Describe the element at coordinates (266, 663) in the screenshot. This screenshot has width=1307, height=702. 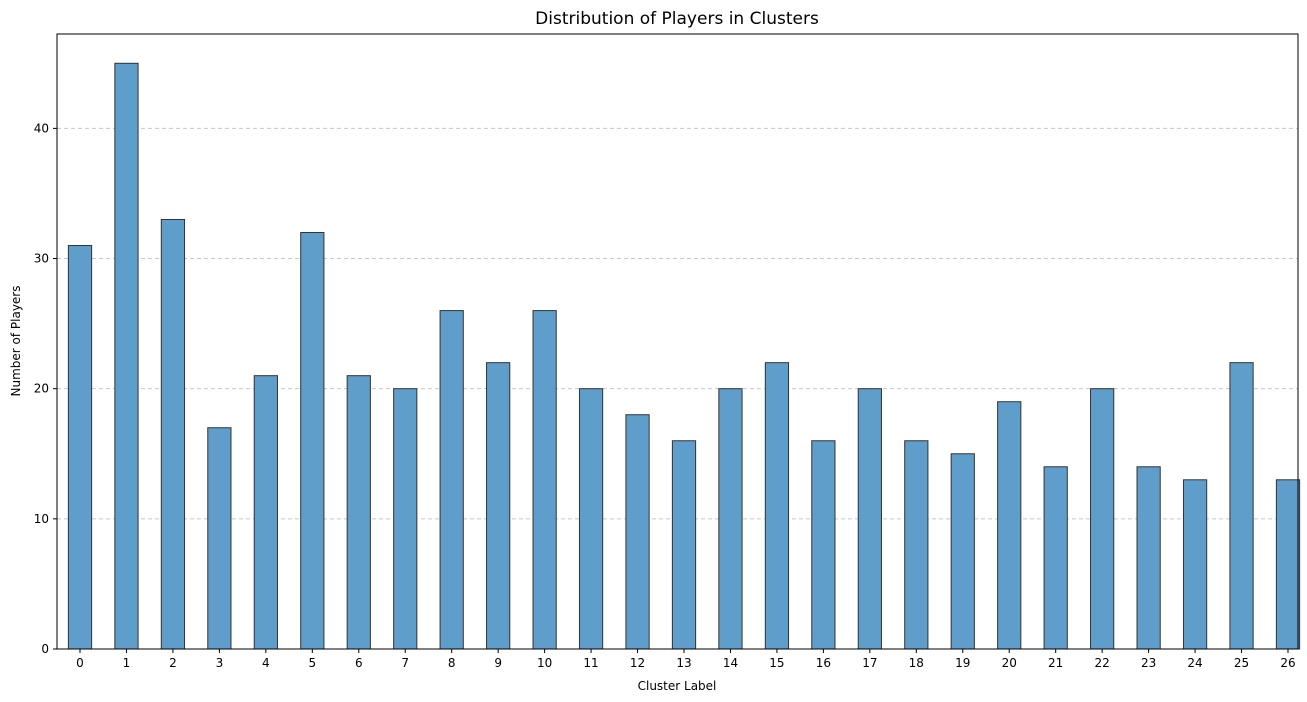
I see `x-tick-label: 4` at that location.